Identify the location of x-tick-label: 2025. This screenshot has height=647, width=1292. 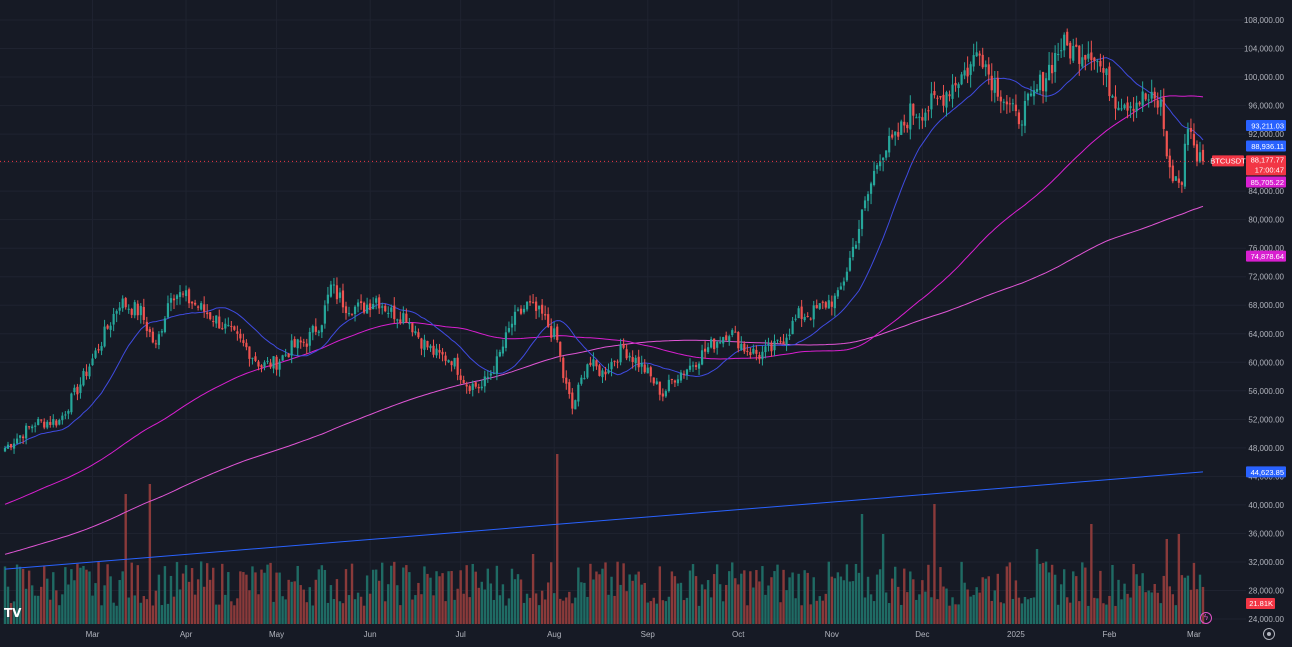
(1016, 634).